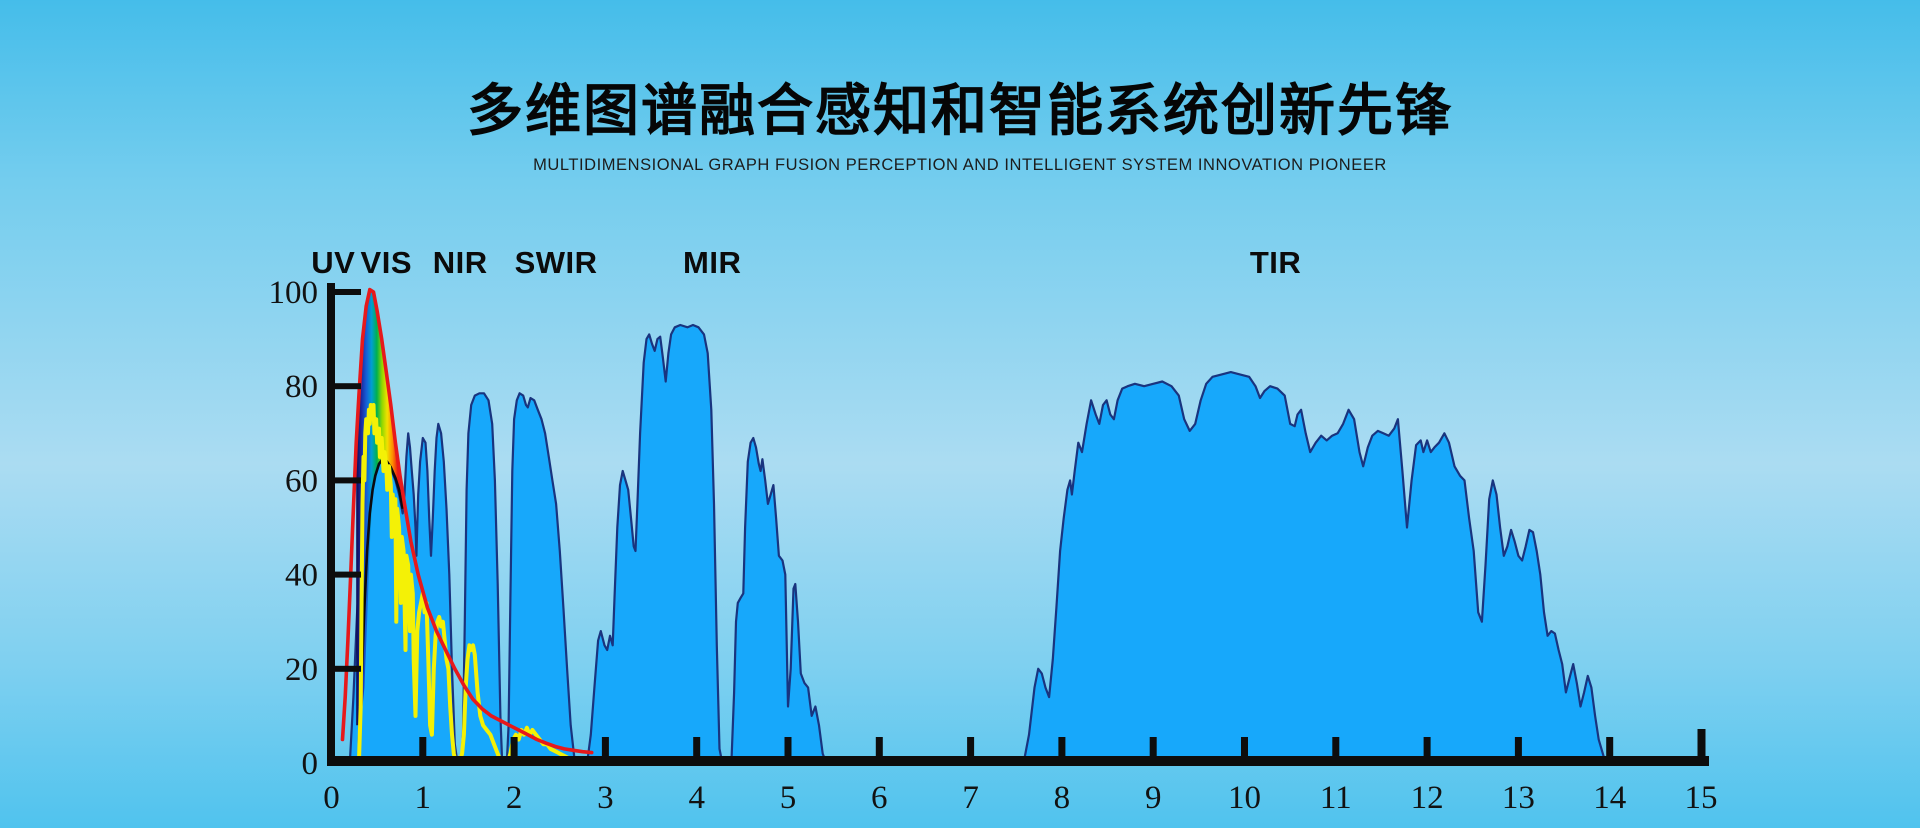  I want to click on y-axis-tick-label: 80, so click(301, 387).